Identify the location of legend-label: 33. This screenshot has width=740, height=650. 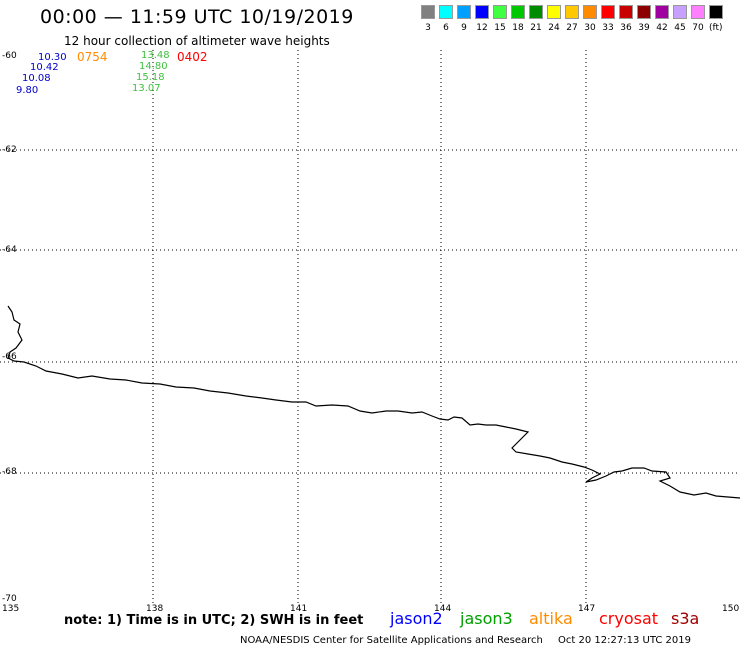
(608, 28).